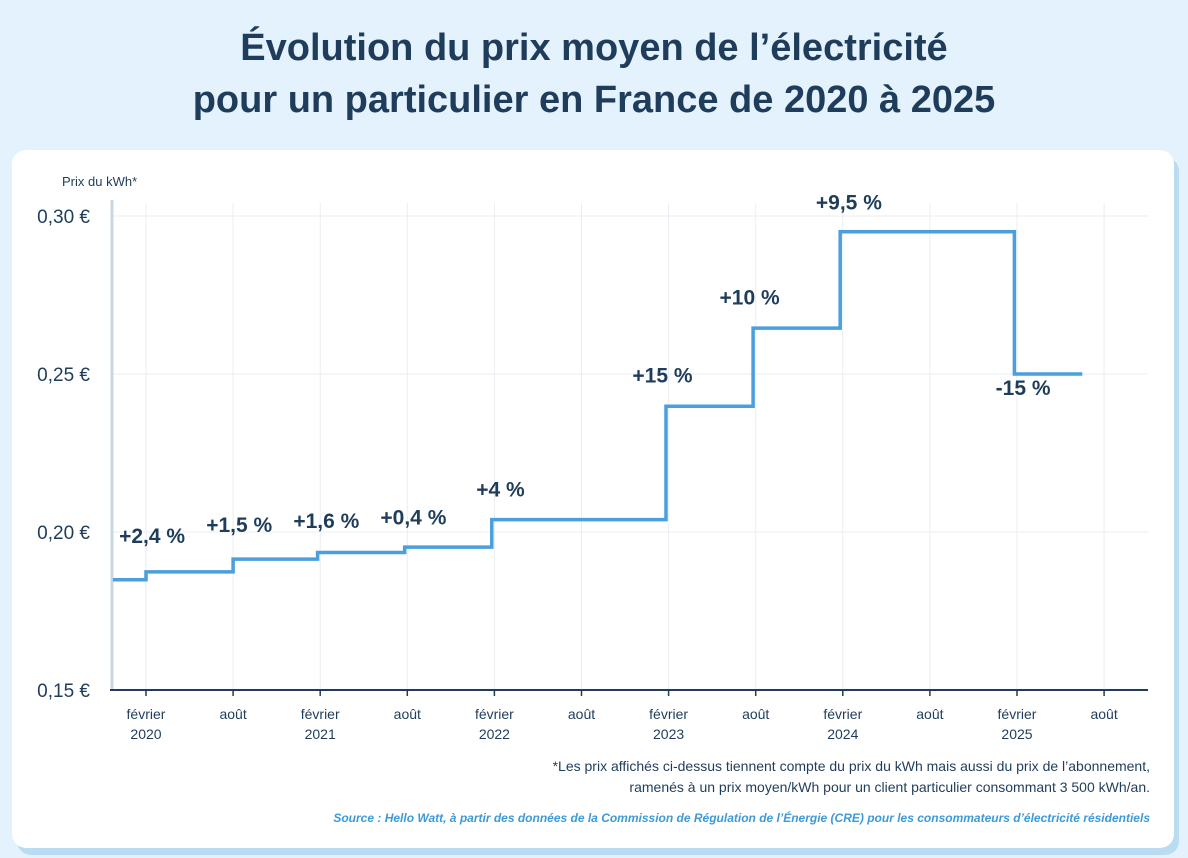  What do you see at coordinates (1016, 734) in the screenshot?
I see `x-tick-year: 2025` at bounding box center [1016, 734].